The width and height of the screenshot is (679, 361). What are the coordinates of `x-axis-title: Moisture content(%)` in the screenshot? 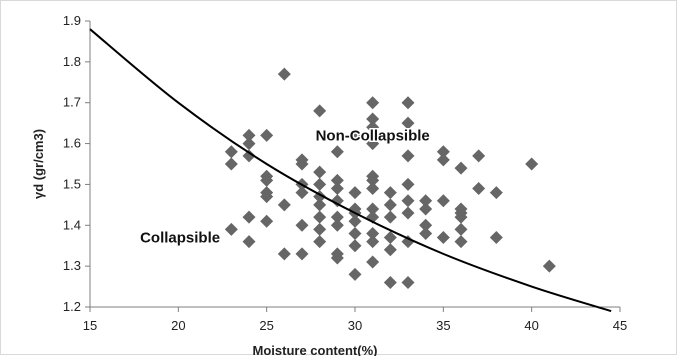 It's located at (315, 349).